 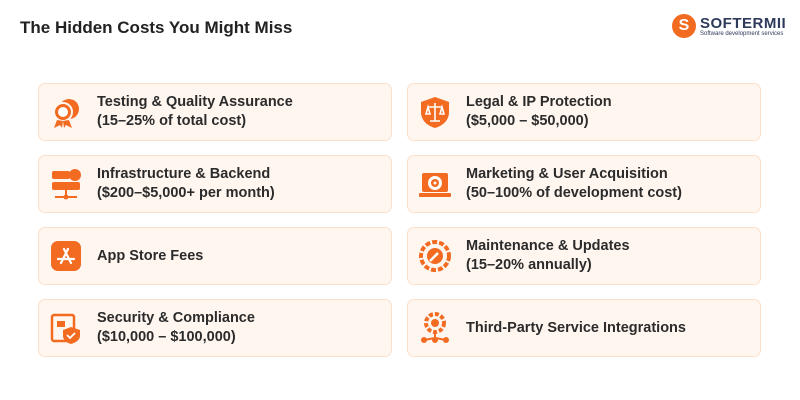 What do you see at coordinates (184, 174) in the screenshot?
I see `card-title: Infrastructure & Backend` at bounding box center [184, 174].